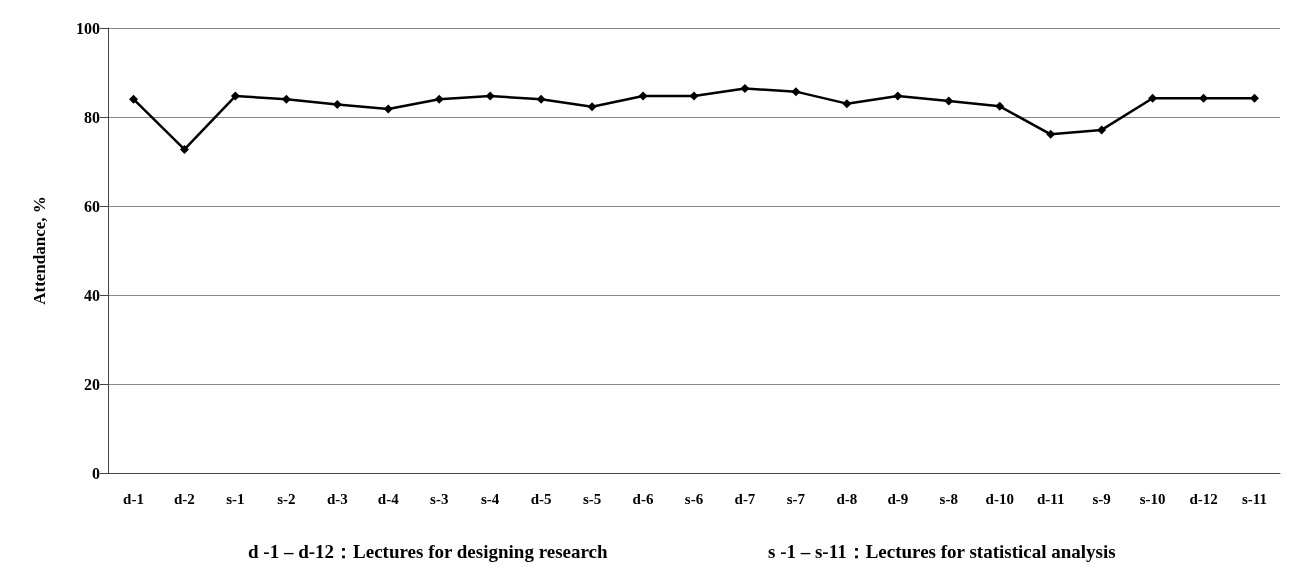  What do you see at coordinates (92, 384) in the screenshot?
I see `y-tick-label: 20` at bounding box center [92, 384].